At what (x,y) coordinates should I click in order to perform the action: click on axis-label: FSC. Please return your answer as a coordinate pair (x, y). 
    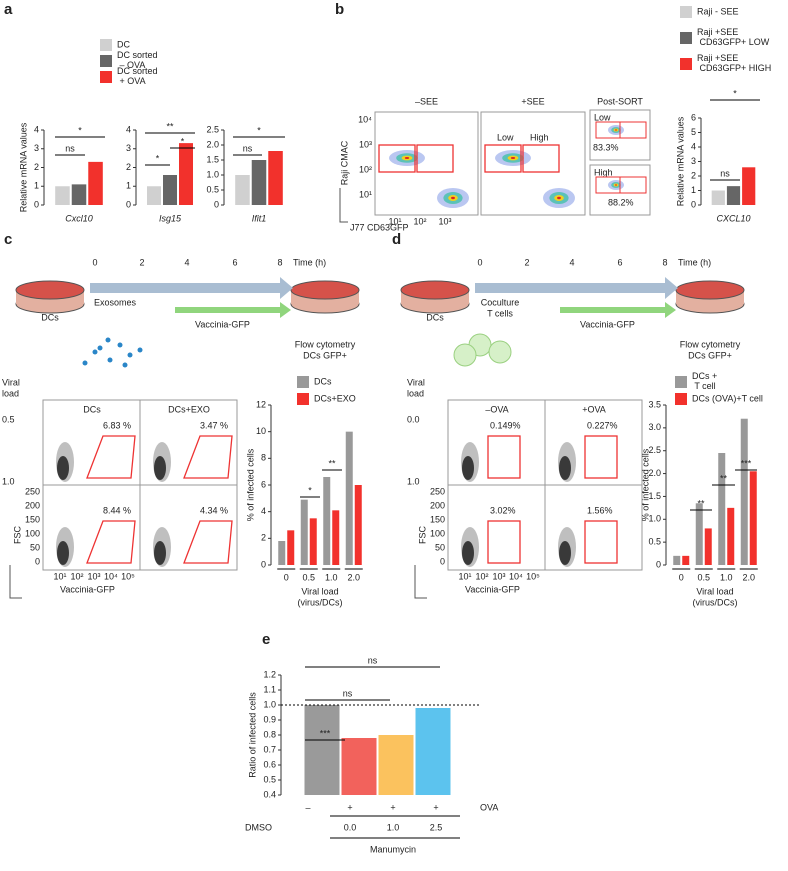
    Looking at the image, I should click on (17, 534).